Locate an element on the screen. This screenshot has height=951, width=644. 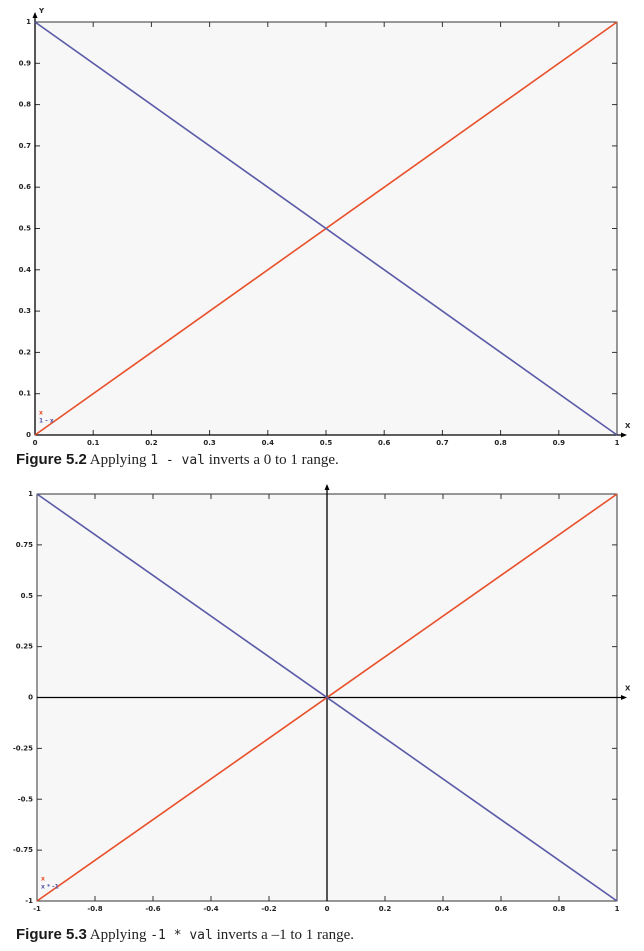
y-tick-label: 0.1 is located at coordinates (25, 394).